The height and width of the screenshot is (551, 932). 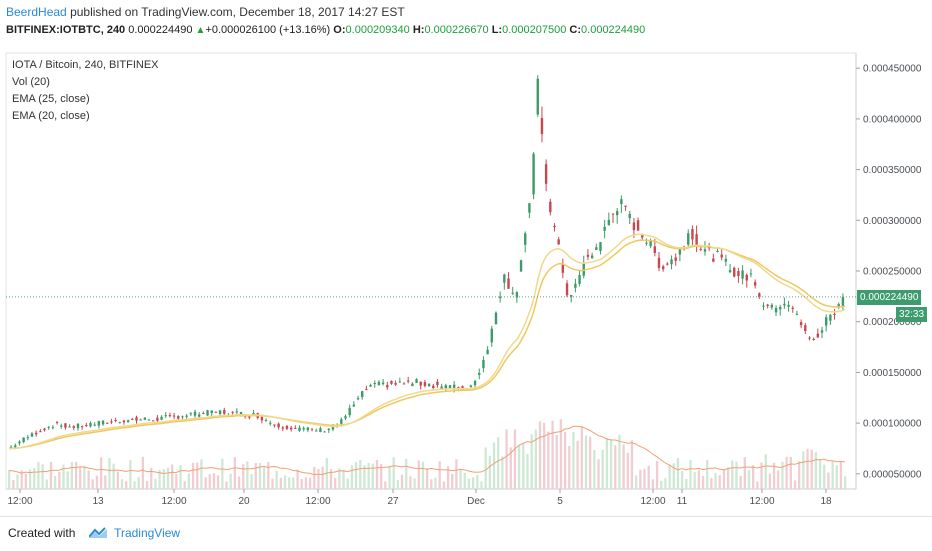 What do you see at coordinates (339, 30) in the screenshot?
I see `open-label: O:` at bounding box center [339, 30].